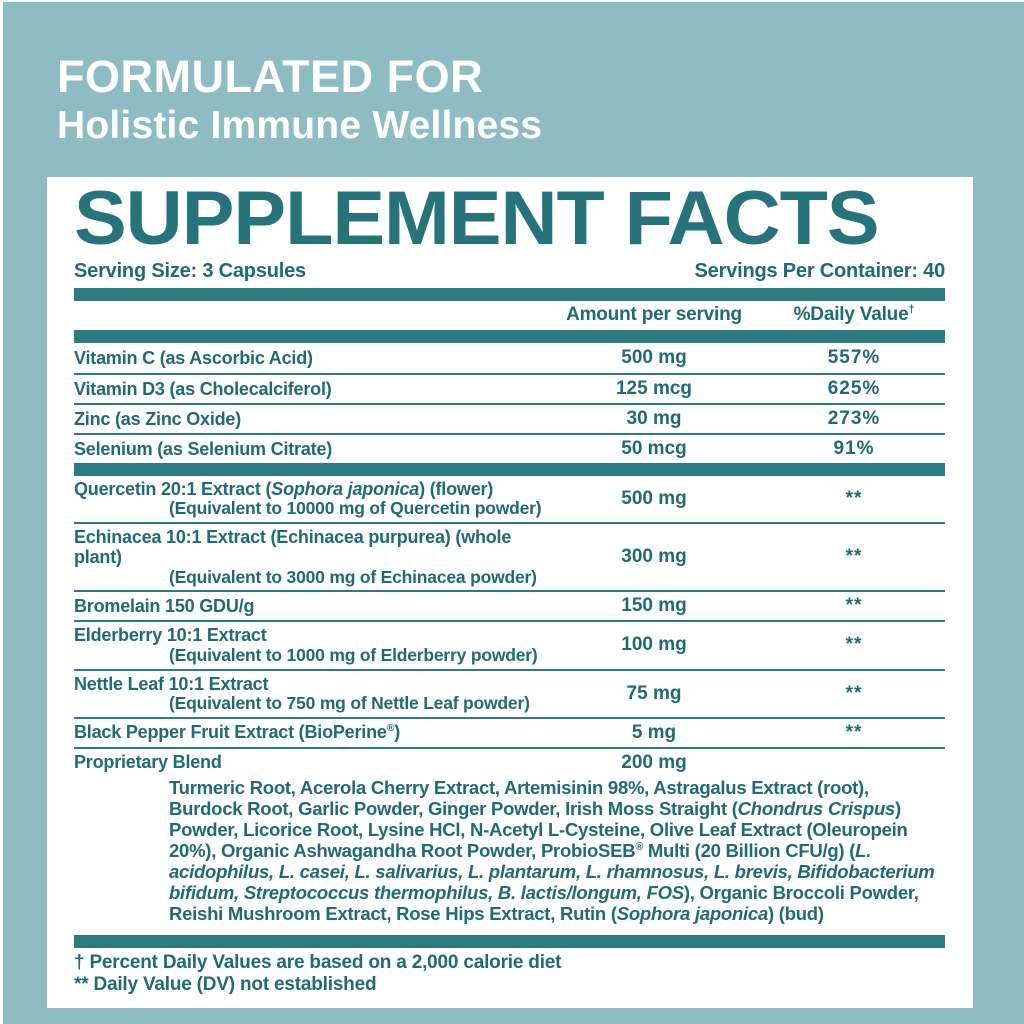 Image resolution: width=1024 pixels, height=1024 pixels. Describe the element at coordinates (654, 762) in the screenshot. I see `proprietary-blend-amount: 200 mg` at that location.